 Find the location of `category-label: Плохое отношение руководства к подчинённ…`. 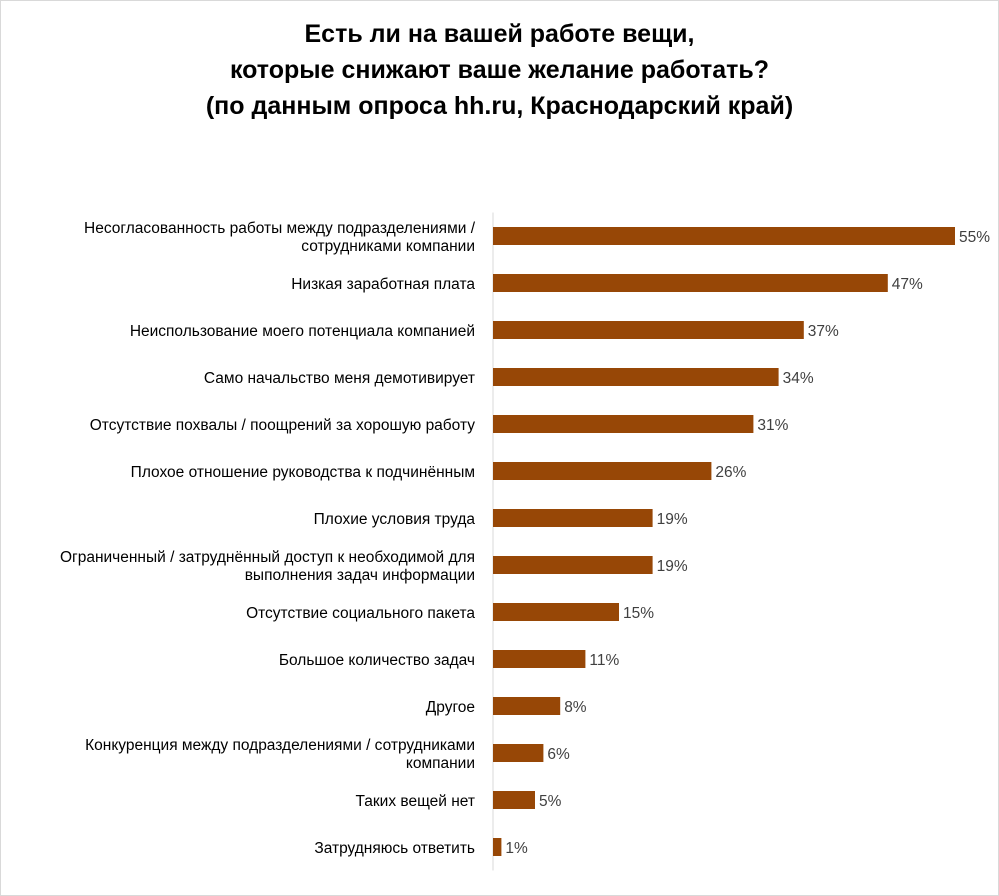

category-label: Плохое отношение руководства к подчинённ… is located at coordinates (303, 472).